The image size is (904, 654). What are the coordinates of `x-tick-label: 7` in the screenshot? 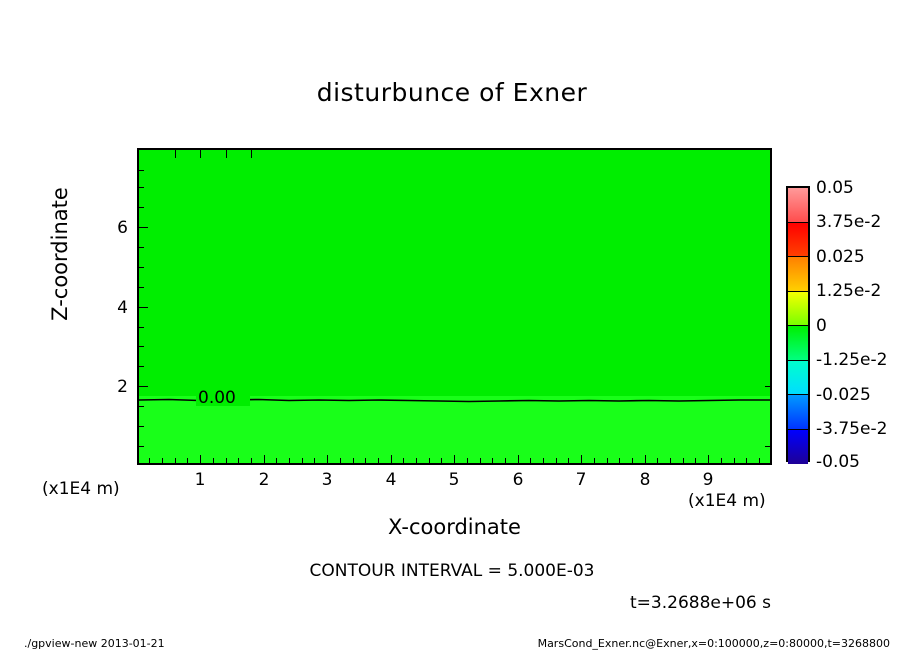 It's located at (581, 480).